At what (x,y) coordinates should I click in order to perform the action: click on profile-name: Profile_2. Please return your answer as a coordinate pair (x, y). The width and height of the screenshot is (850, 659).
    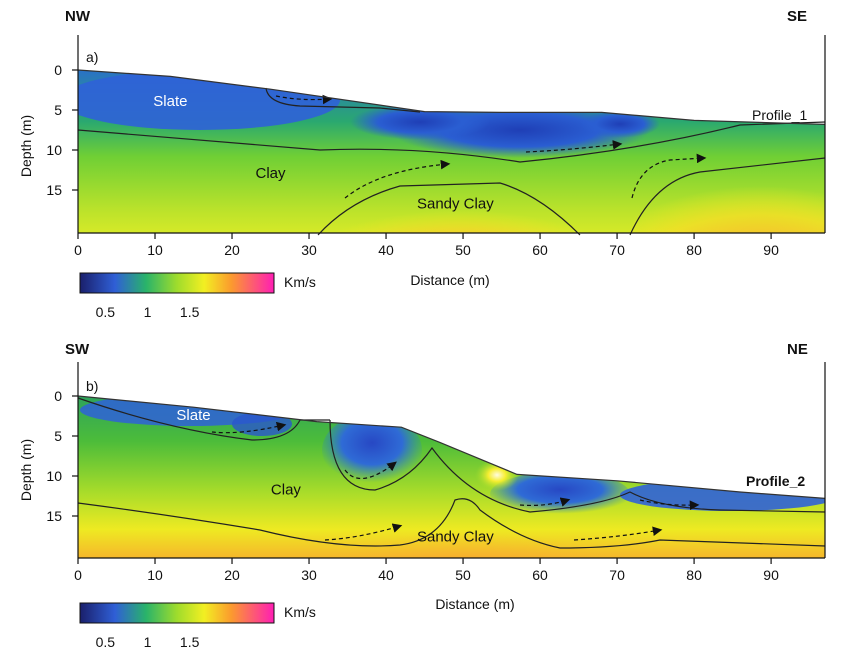
    Looking at the image, I should click on (775, 481).